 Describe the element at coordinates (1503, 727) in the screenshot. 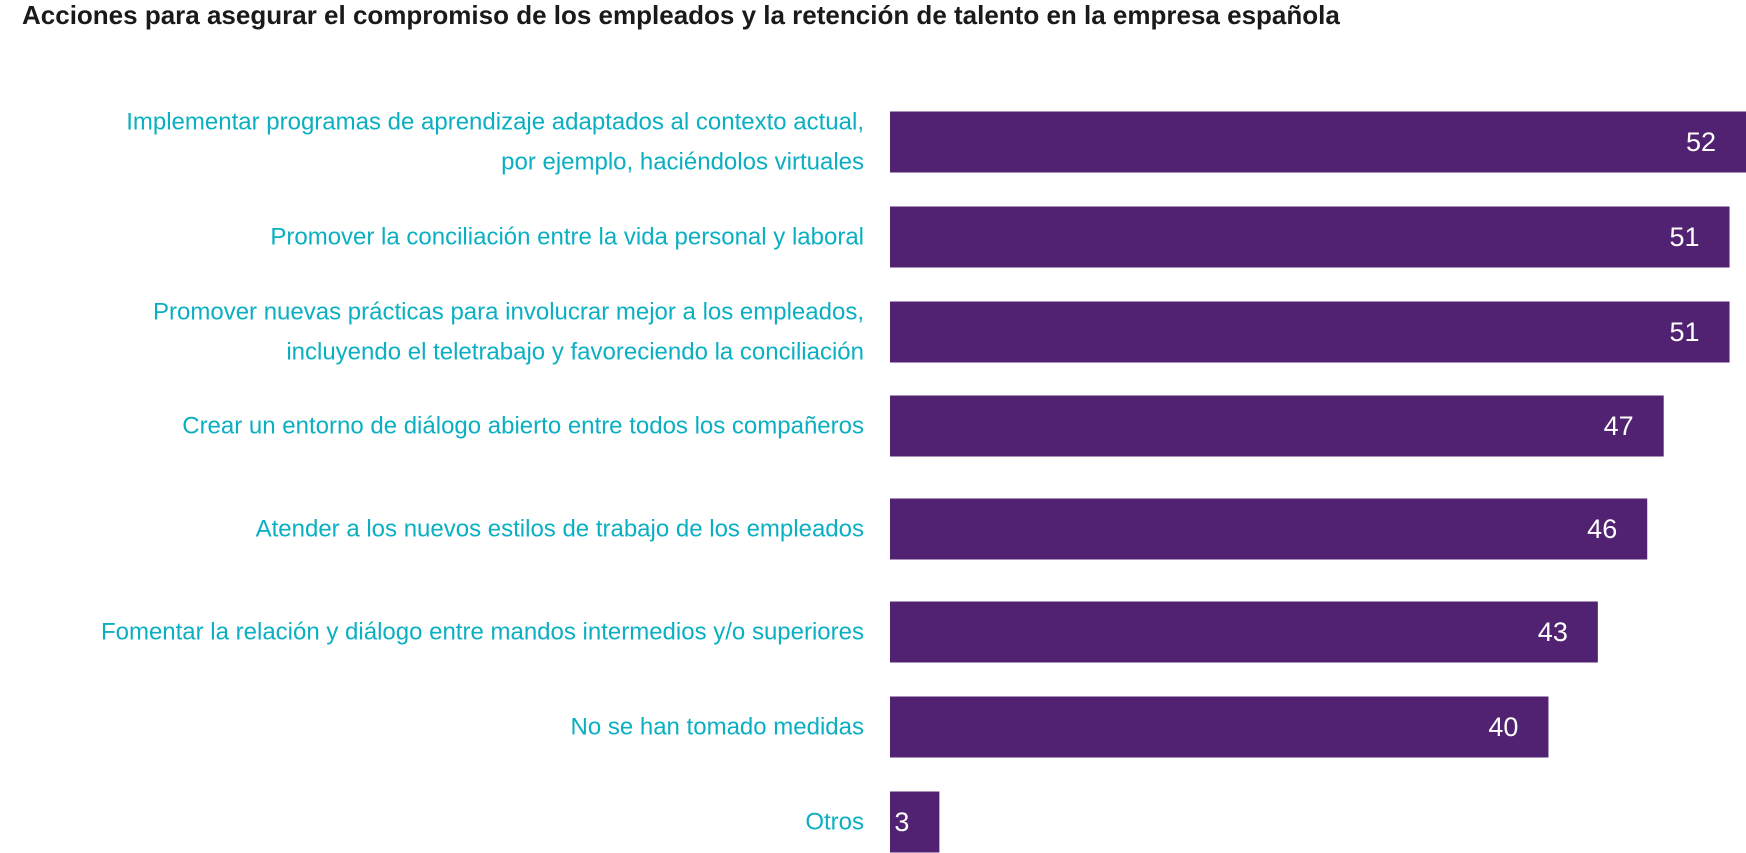

I see `bar-value-label: 40` at that location.